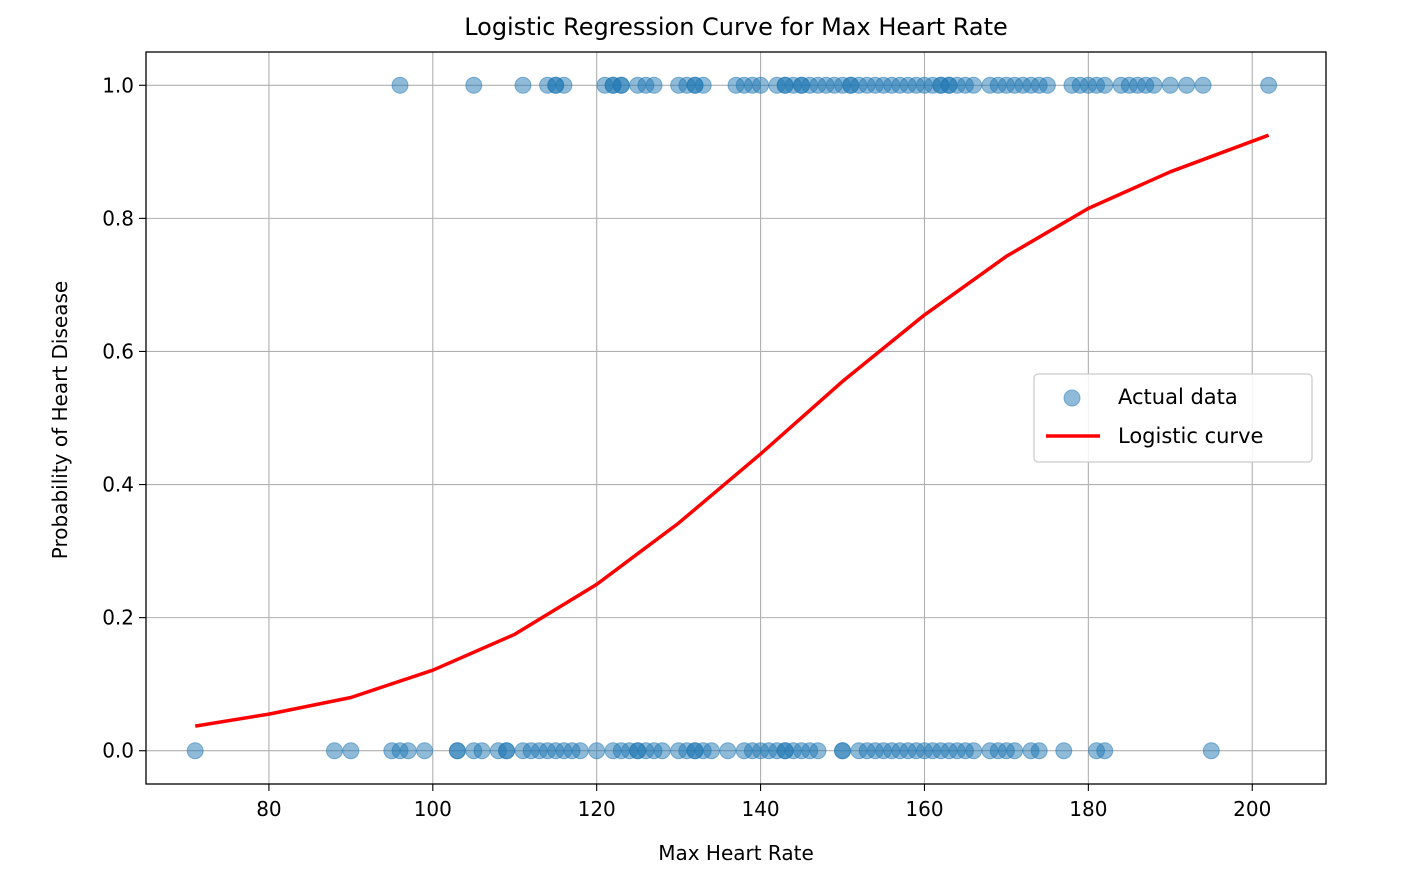  Describe the element at coordinates (924, 809) in the screenshot. I see `x-tick-label: 160` at that location.